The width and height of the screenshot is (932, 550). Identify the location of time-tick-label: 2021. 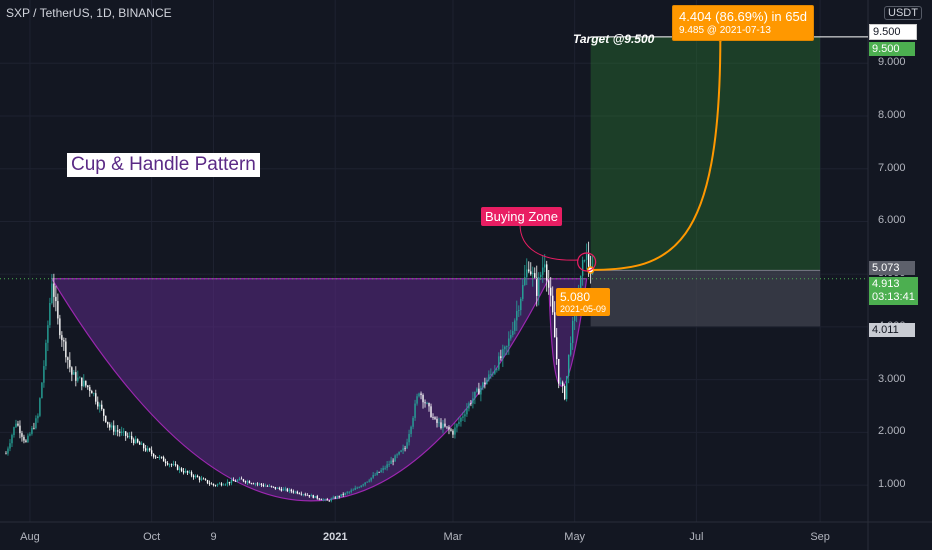
(335, 537).